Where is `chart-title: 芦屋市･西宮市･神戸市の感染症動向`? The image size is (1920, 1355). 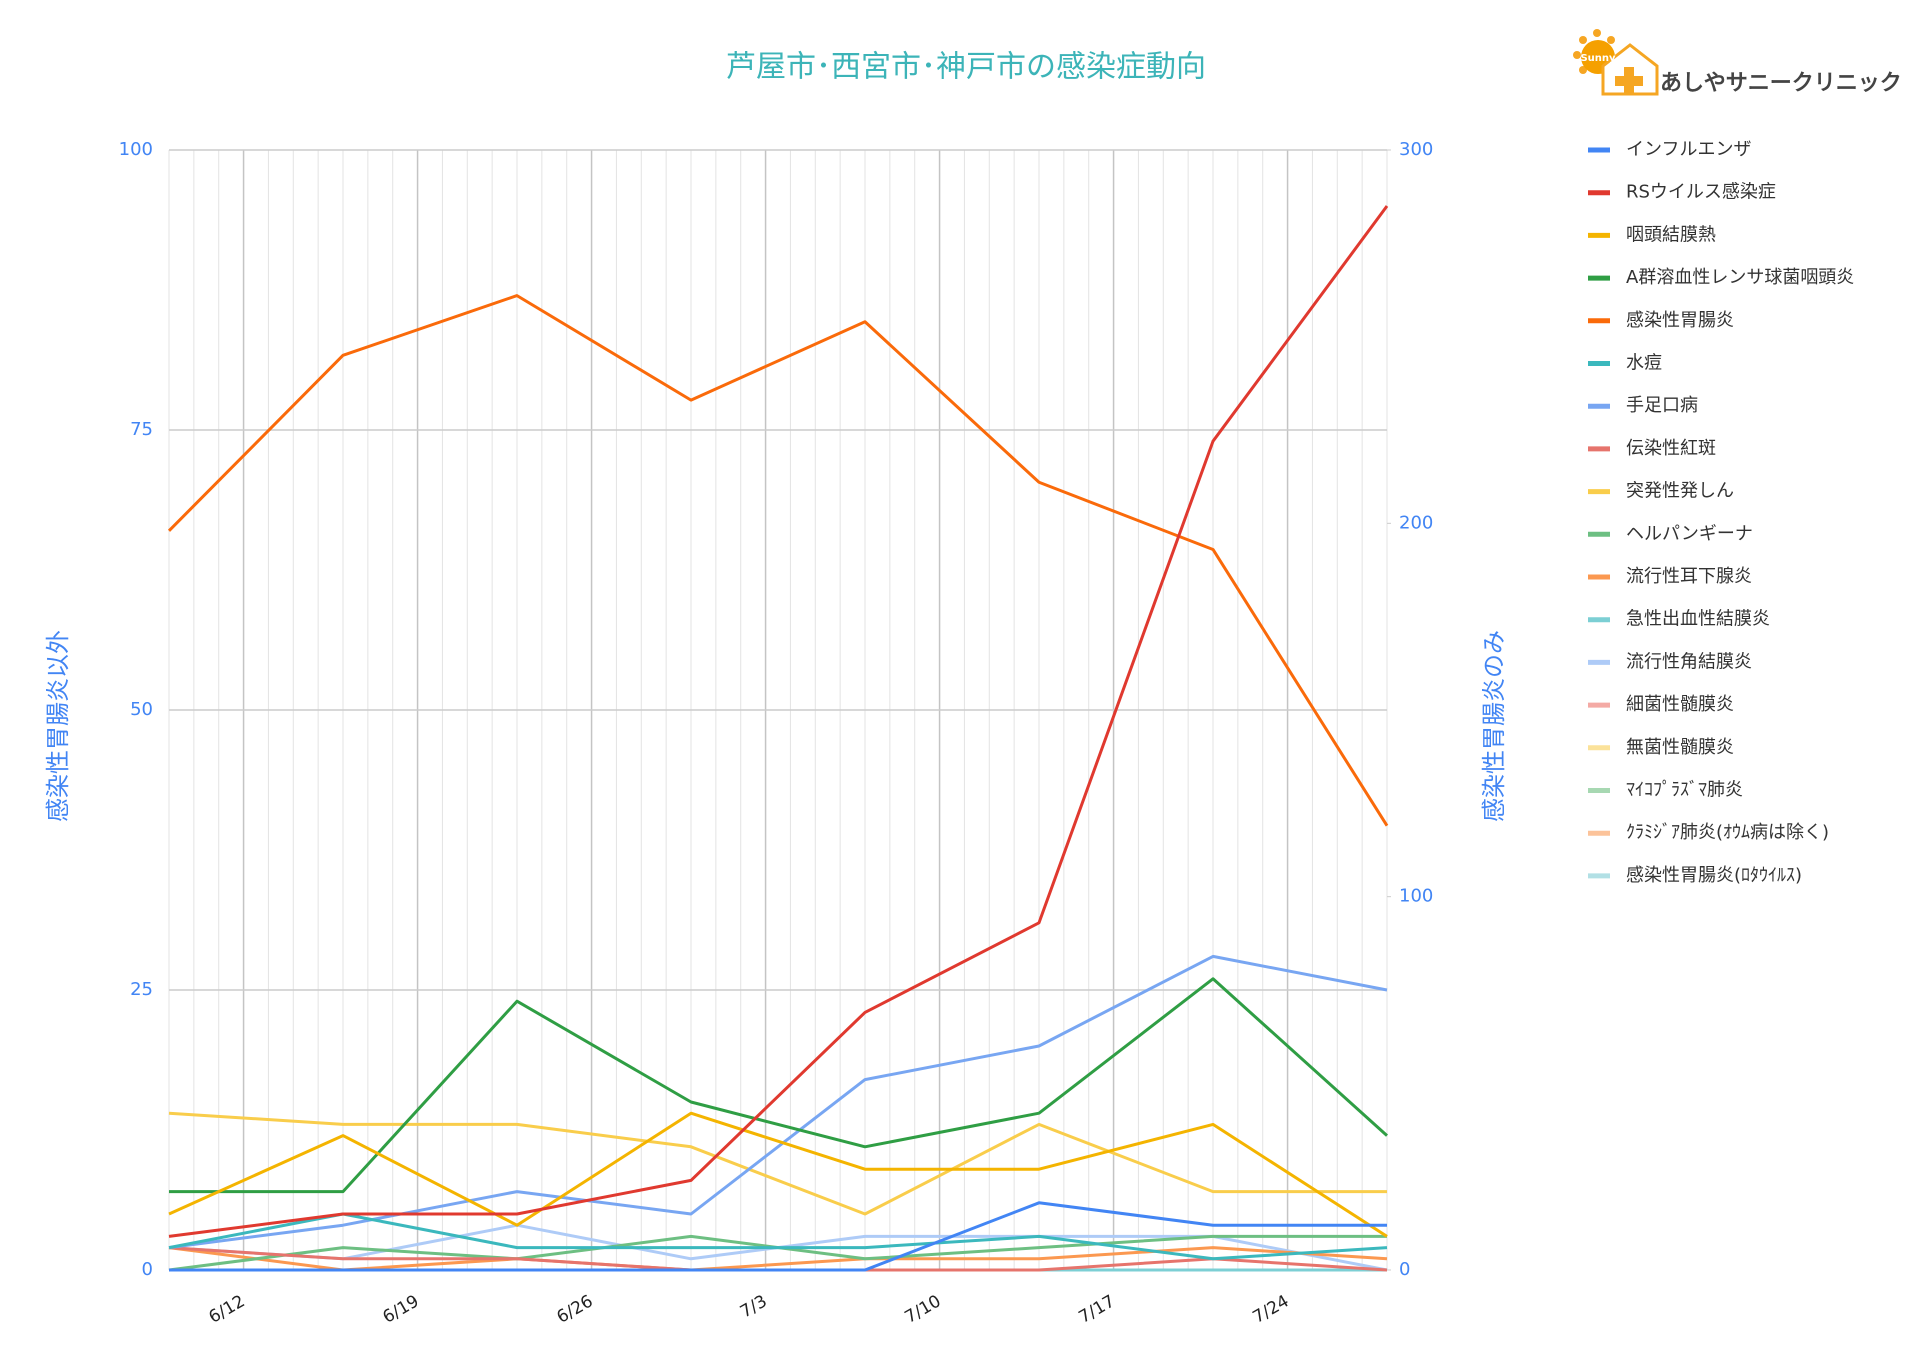
chart-title: 芦屋市･西宮市･神戸市の感染症動向 is located at coordinates (966, 67).